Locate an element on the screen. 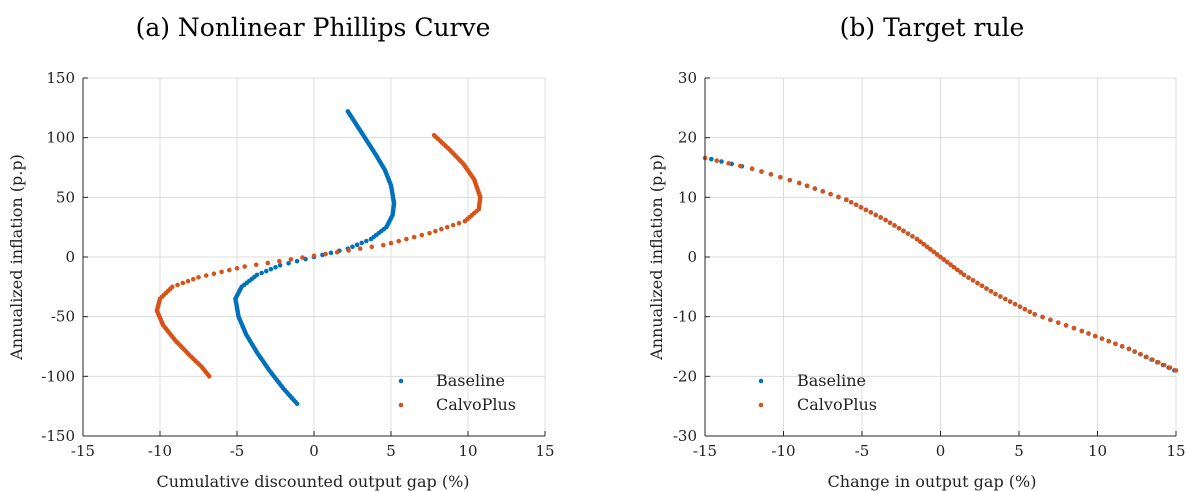 This screenshot has width=1186, height=491. y-tick-label: -50 is located at coordinates (63, 317).